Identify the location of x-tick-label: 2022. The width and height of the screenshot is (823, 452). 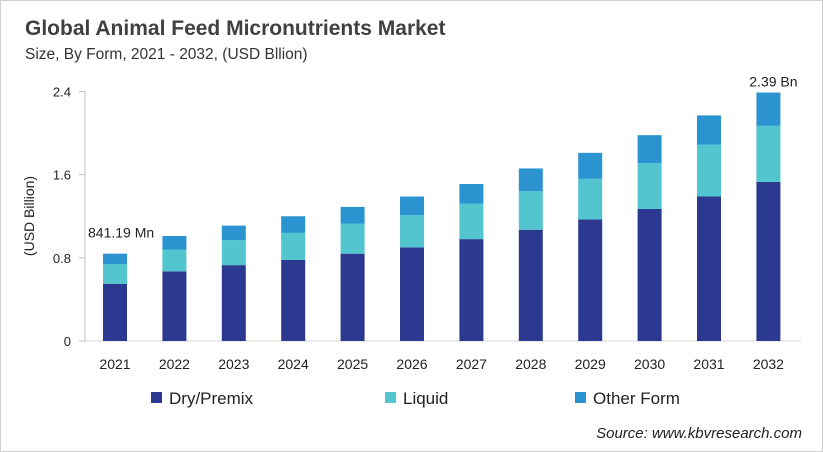
(174, 364).